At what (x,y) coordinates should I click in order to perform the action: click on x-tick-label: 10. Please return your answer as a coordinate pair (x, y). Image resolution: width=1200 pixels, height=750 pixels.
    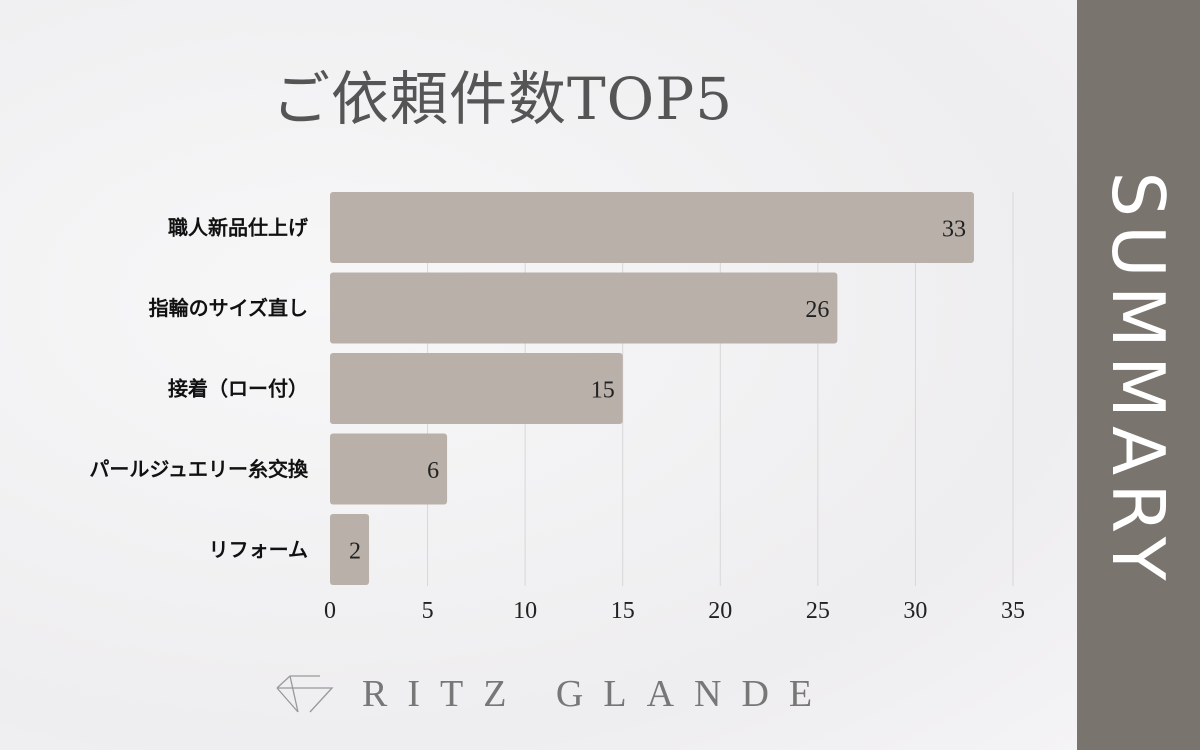
    Looking at the image, I should click on (525, 611).